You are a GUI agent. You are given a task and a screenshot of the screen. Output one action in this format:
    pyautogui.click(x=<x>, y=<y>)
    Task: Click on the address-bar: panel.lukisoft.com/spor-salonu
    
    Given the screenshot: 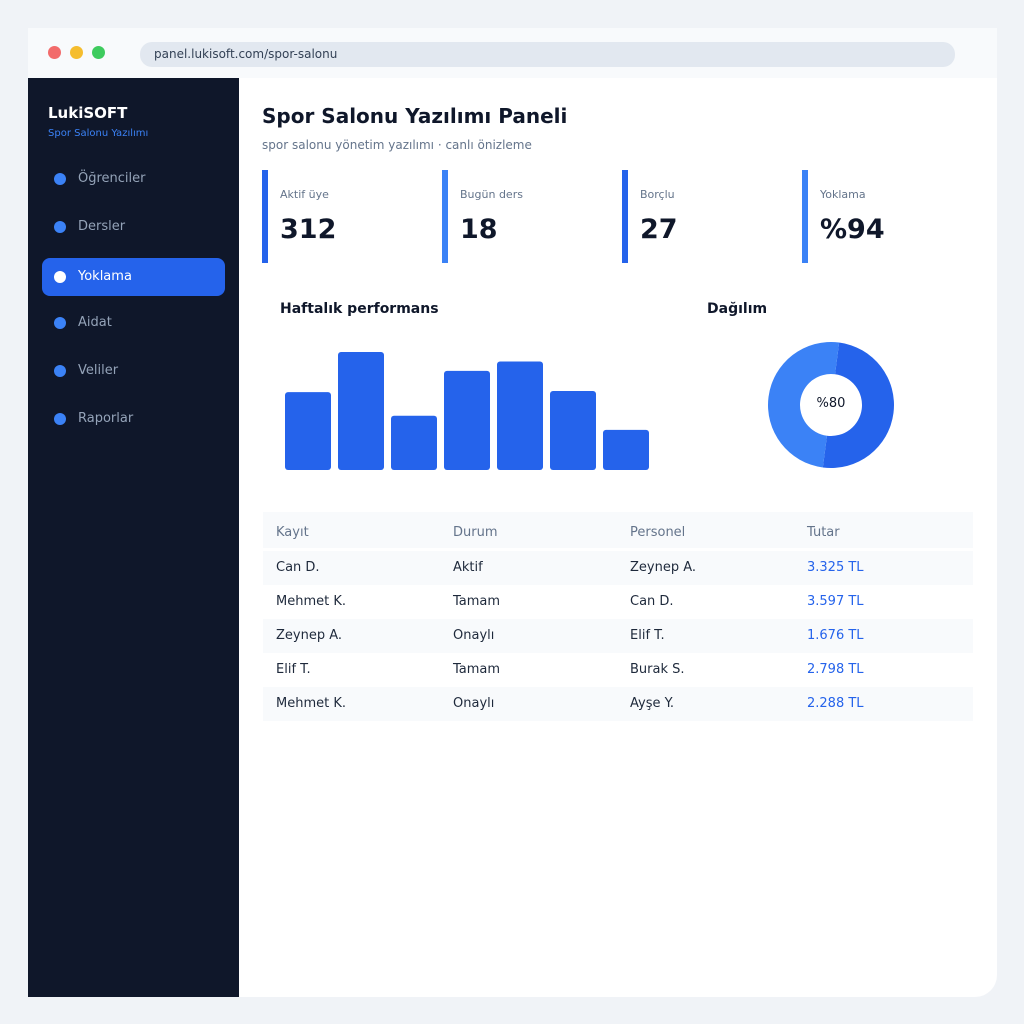 What is the action you would take?
    pyautogui.click(x=547, y=54)
    